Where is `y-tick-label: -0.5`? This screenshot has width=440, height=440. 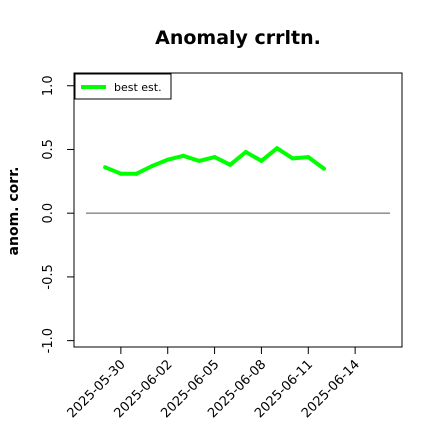
y-tick-label: -0.5 is located at coordinates (48, 276).